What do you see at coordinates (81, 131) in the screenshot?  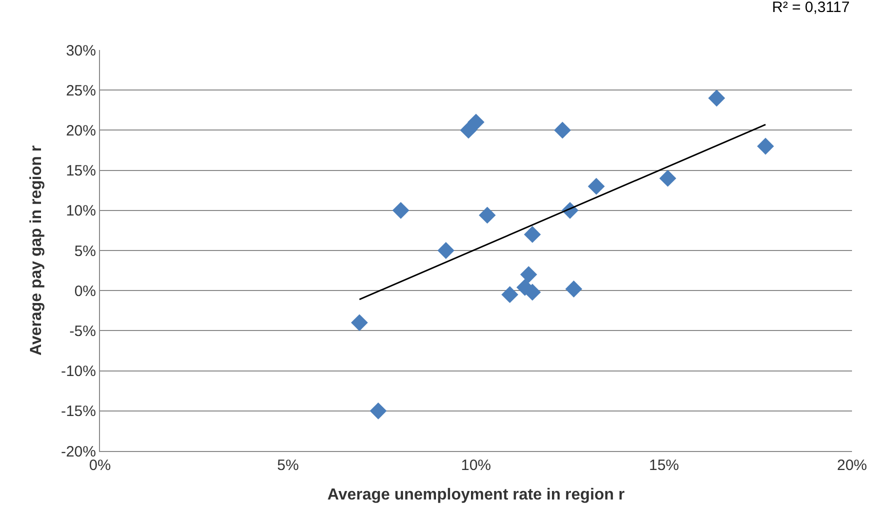 I see `y-tick-label: 20%` at bounding box center [81, 131].